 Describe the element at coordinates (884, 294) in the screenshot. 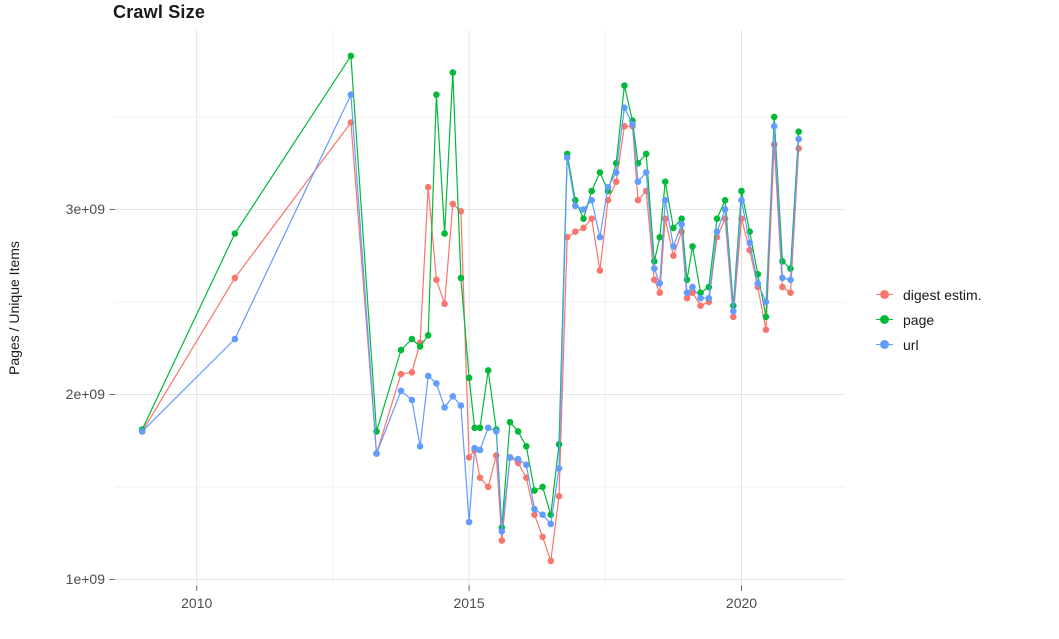

I see `legend-key-digest-estim-icon` at that location.